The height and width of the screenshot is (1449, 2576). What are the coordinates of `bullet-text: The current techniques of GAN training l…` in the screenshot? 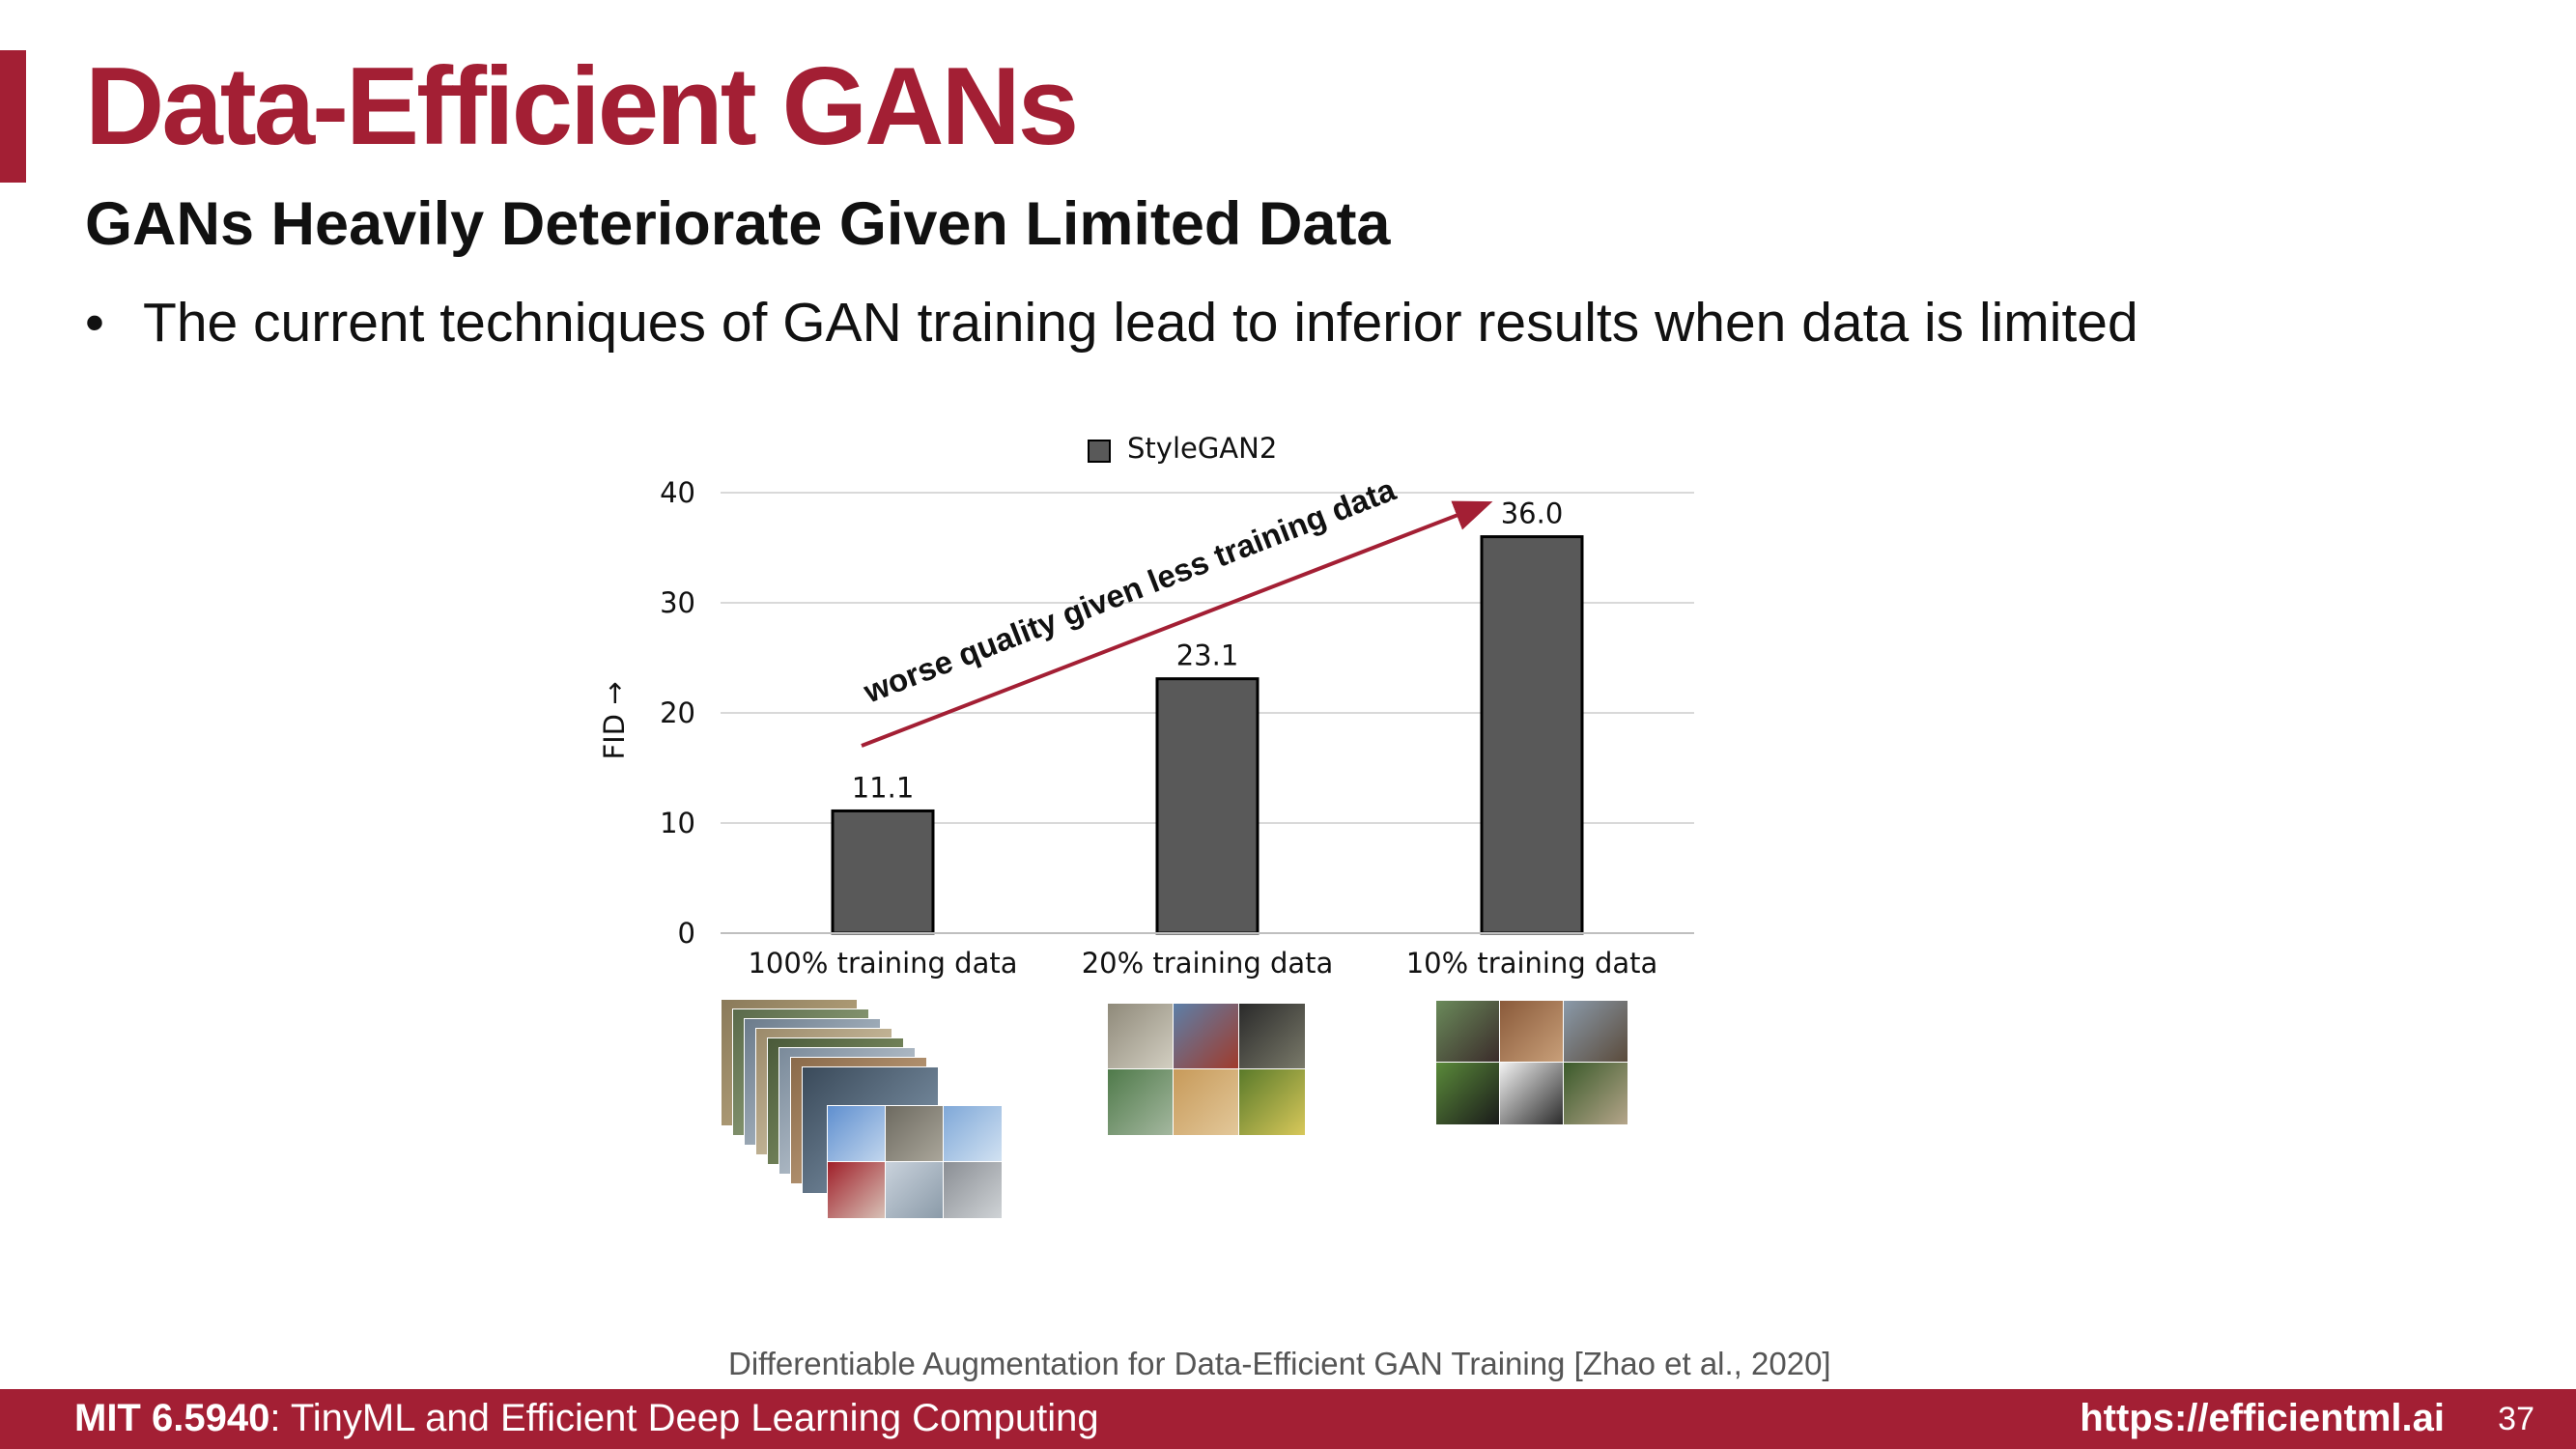 It's located at (1140, 323).